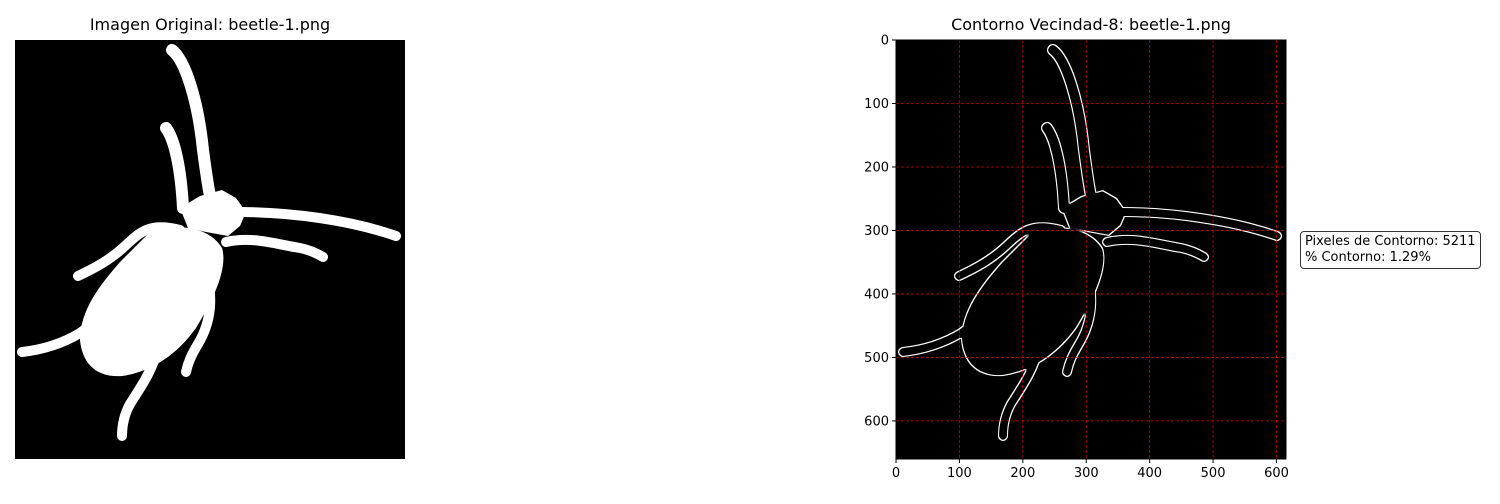  I want to click on y-tick-2: 200, so click(880, 167).